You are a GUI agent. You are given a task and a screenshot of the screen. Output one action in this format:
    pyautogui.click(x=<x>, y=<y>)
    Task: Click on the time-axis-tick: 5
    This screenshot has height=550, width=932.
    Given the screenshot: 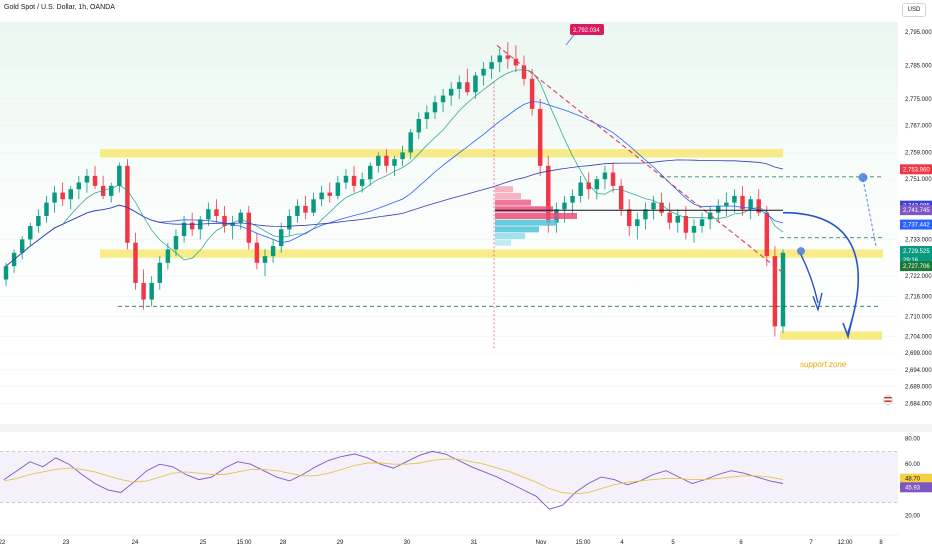 What is the action you would take?
    pyautogui.click(x=673, y=543)
    